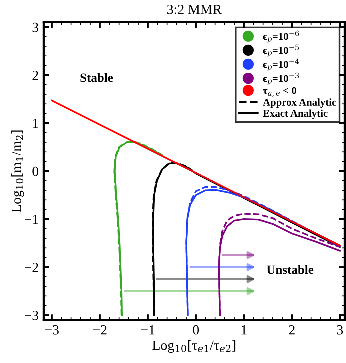 This screenshot has height=363, width=346. Describe the element at coordinates (31, 267) in the screenshot. I see `y-tick-label: −2` at that location.